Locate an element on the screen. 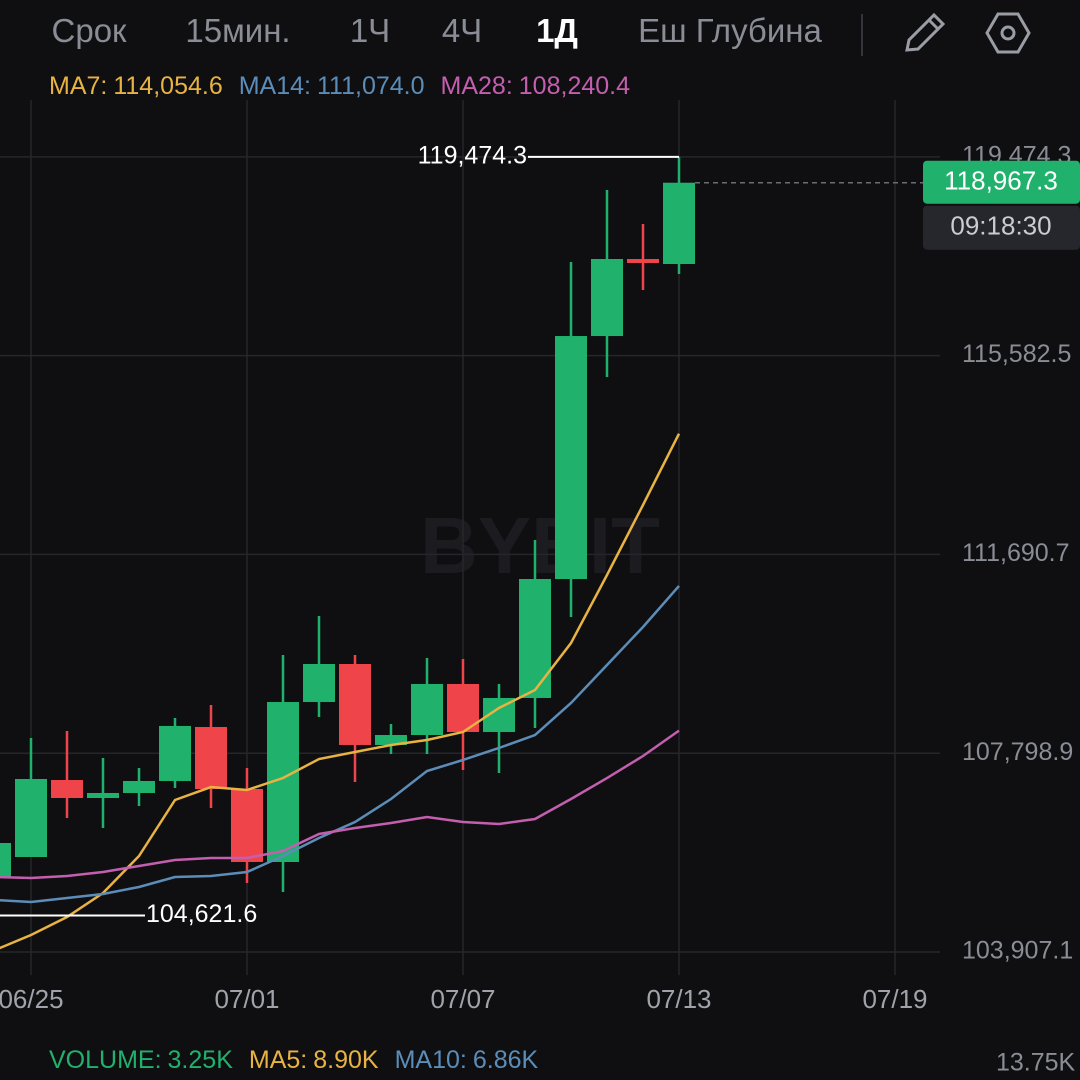 This screenshot has height=1080, width=1080. edit-icon is located at coordinates (925, 32).